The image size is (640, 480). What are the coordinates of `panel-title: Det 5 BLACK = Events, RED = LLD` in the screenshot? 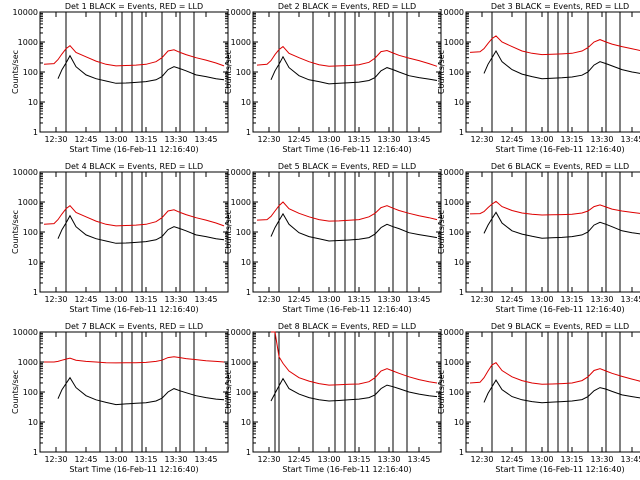 It's located at (347, 166).